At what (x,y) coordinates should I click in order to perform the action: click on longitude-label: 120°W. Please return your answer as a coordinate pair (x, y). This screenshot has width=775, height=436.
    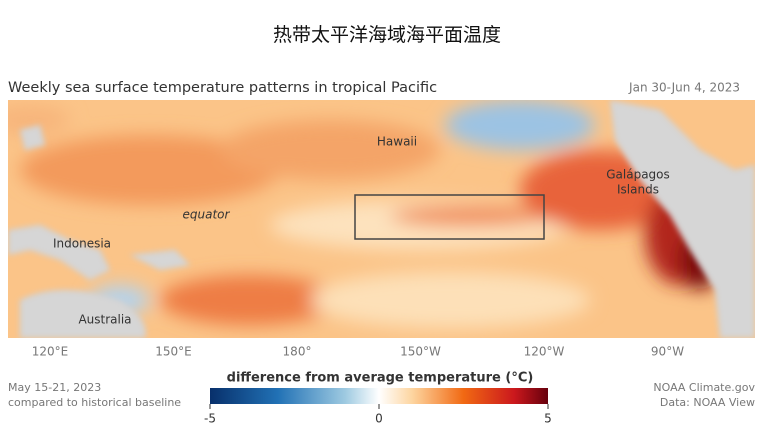
    Looking at the image, I should click on (544, 352).